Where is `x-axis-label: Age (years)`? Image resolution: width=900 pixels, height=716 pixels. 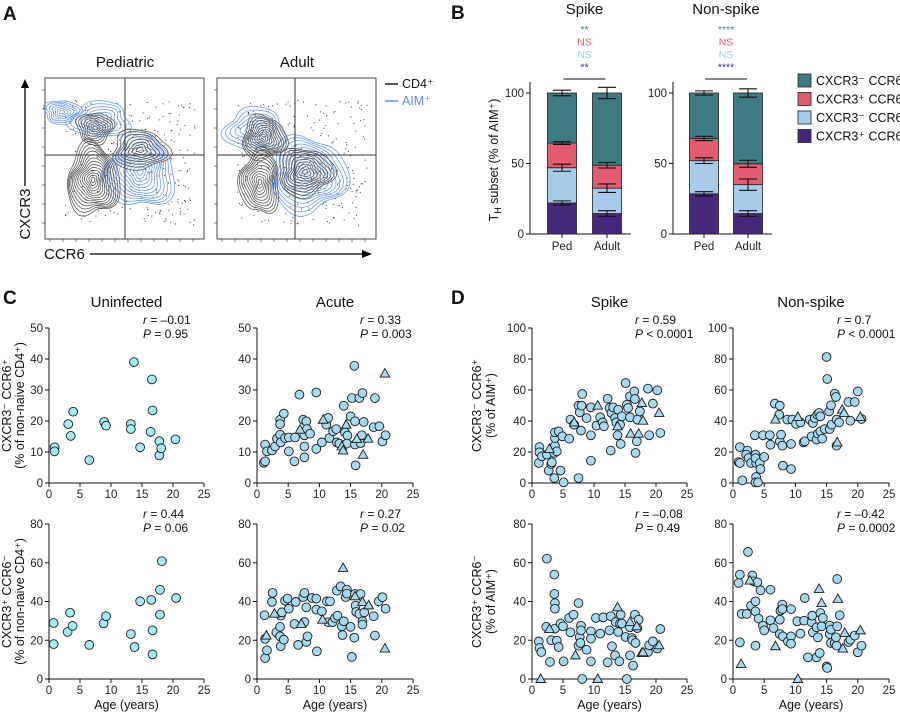
x-axis-label: Age (years) is located at coordinates (126, 705).